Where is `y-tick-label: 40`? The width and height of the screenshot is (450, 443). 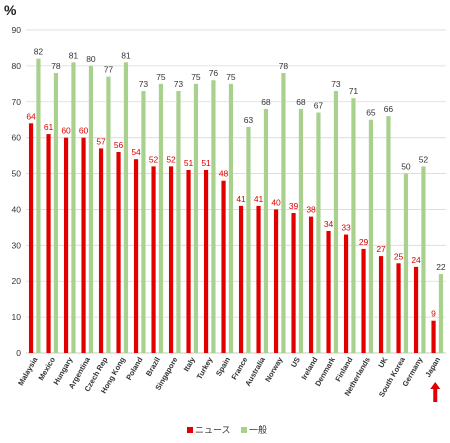
y-tick-label: 40 is located at coordinates (17, 209).